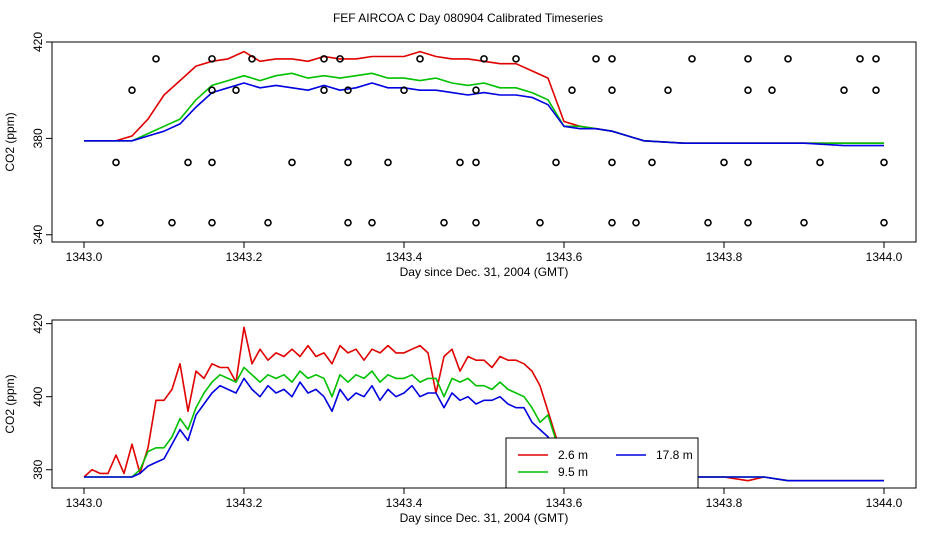 This screenshot has height=545, width=936. Describe the element at coordinates (573, 472) in the screenshot. I see `legend-label: 9.5 m` at that location.